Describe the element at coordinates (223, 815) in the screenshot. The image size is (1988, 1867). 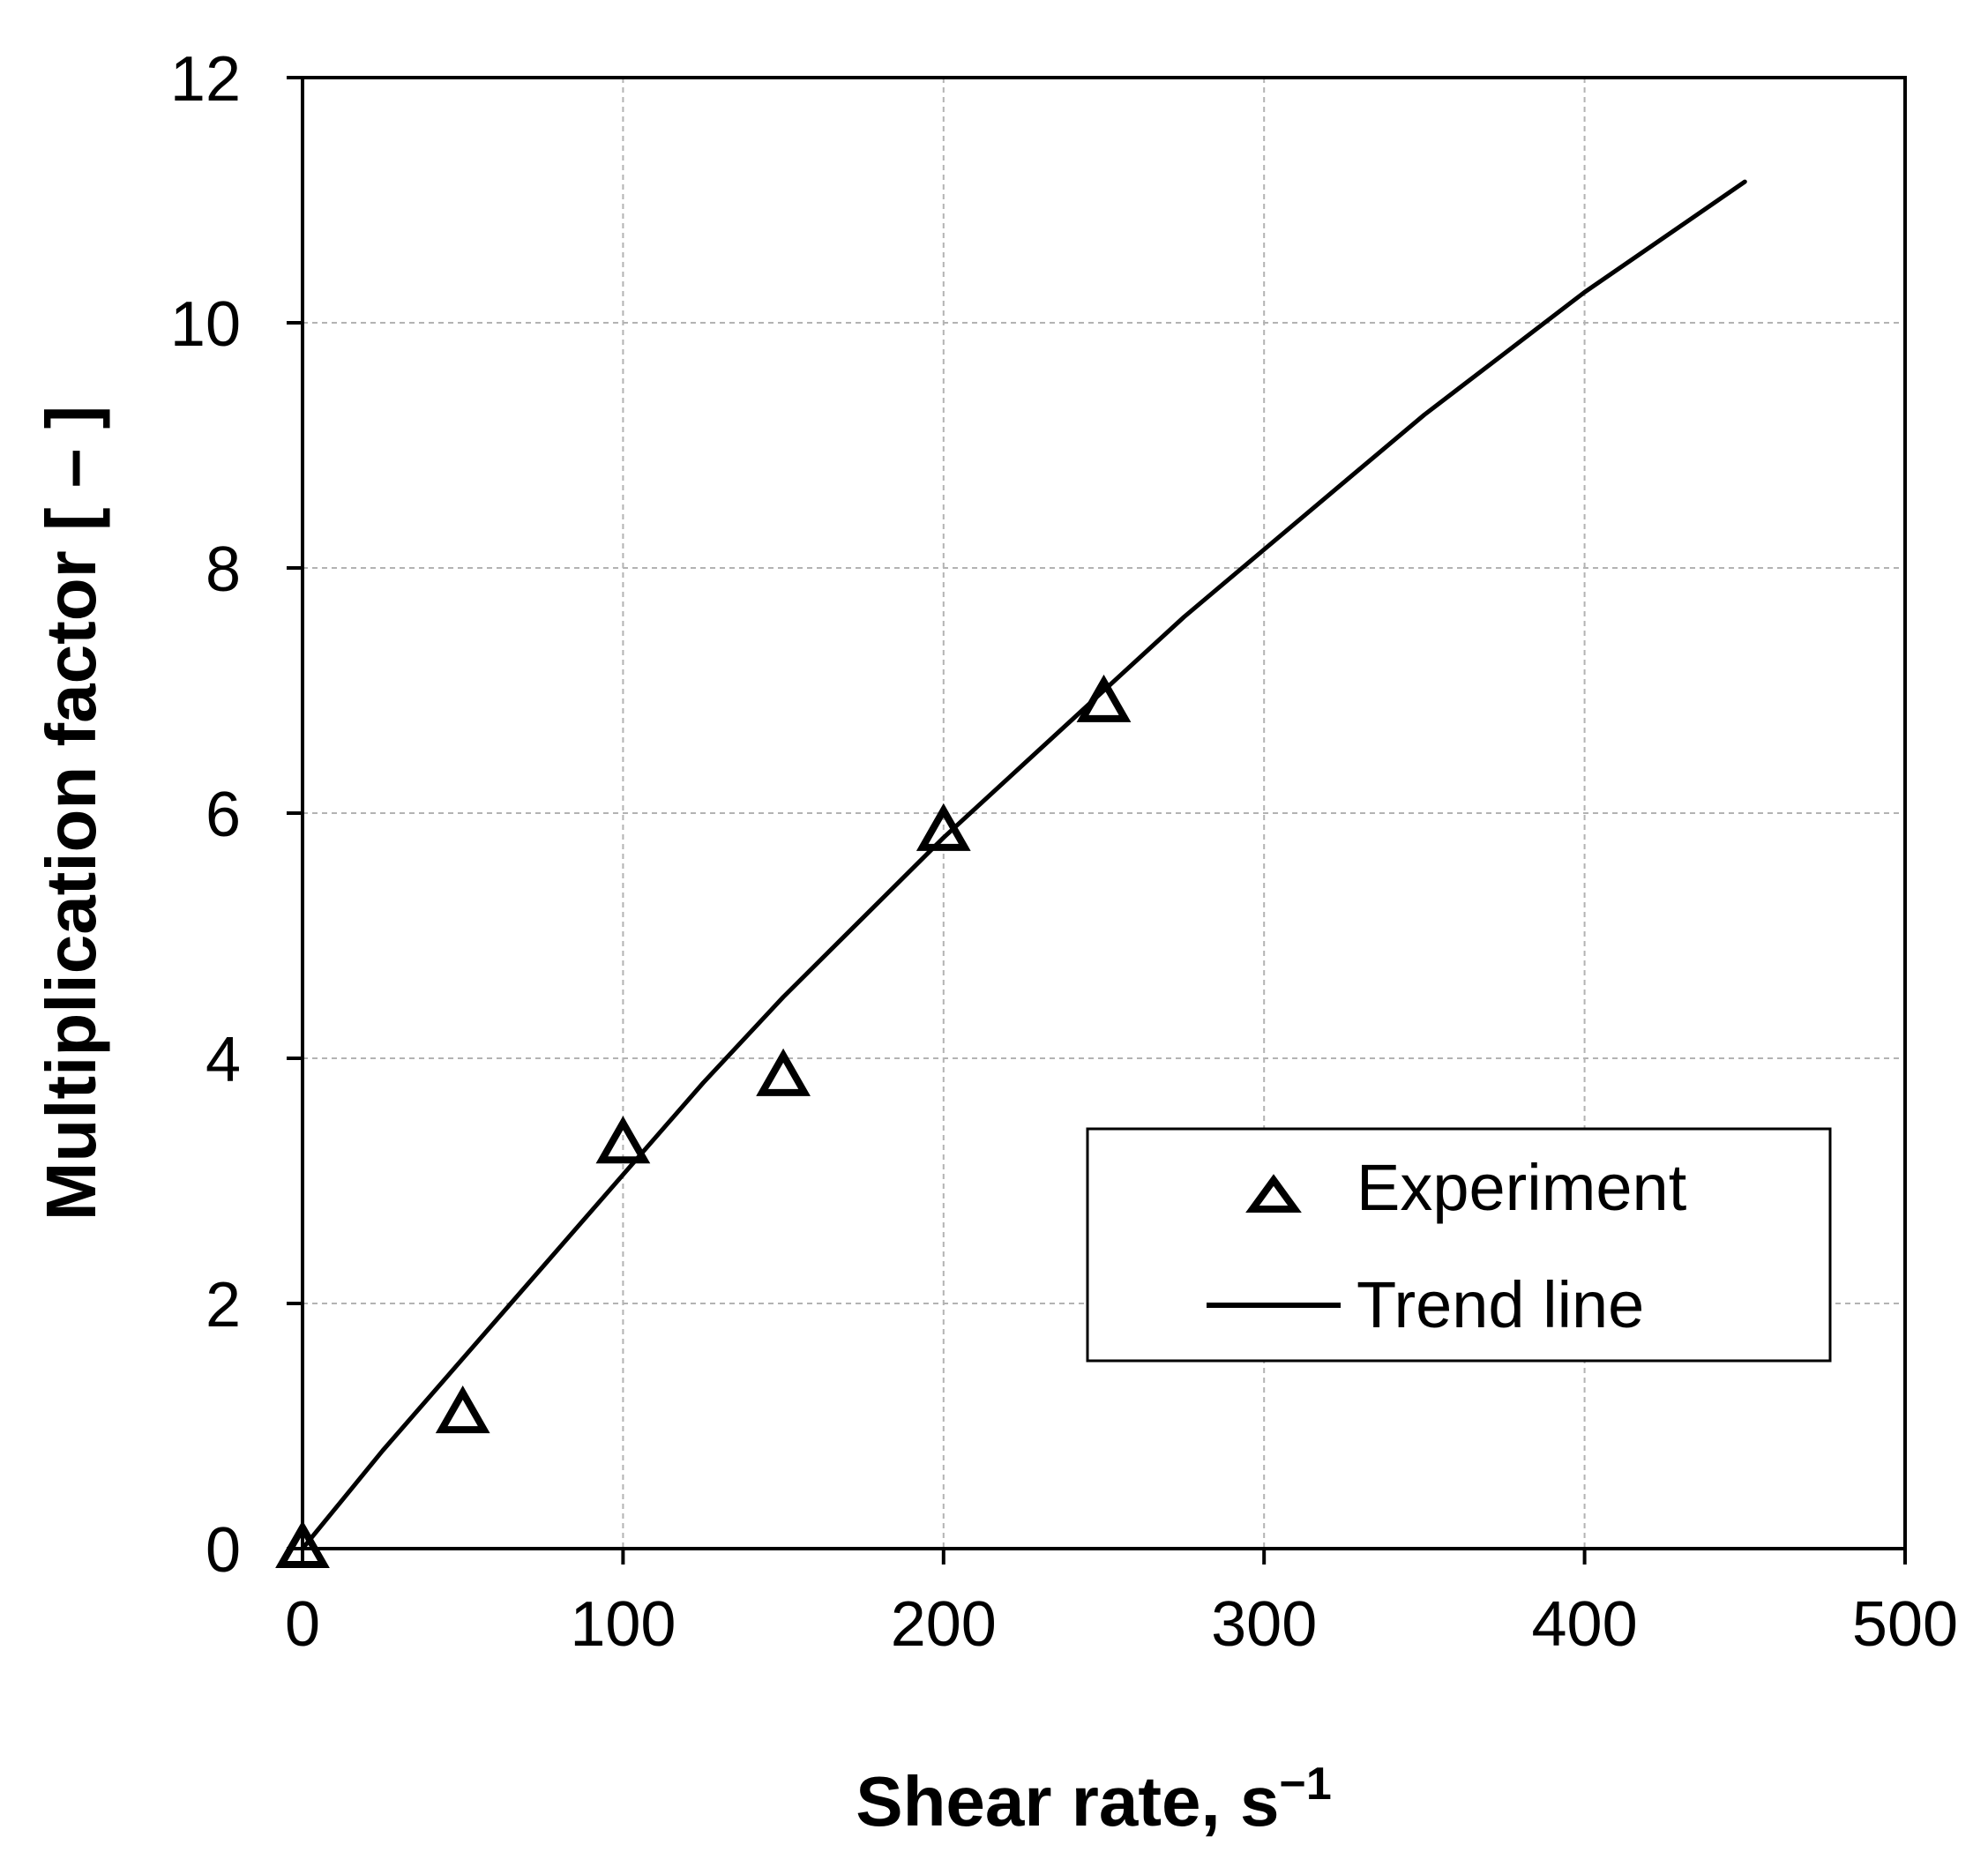
I see `y-tick-label: 6` at that location.